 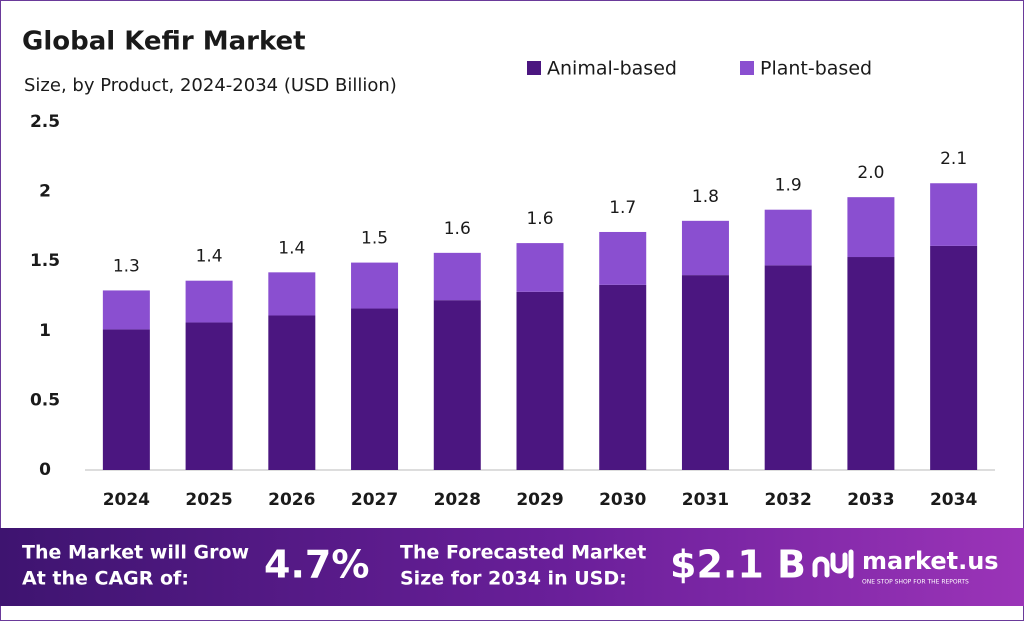 I want to click on total-label: 1.7, so click(x=622, y=208).